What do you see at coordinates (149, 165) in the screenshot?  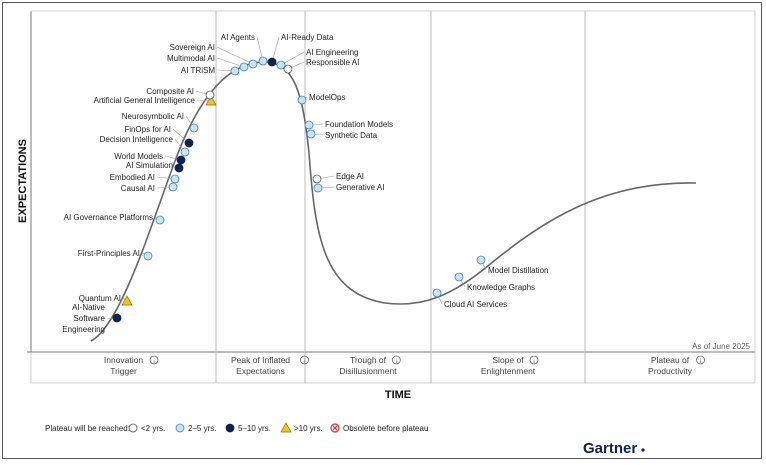 I see `label-ai-simulation: AI Simulation` at bounding box center [149, 165].